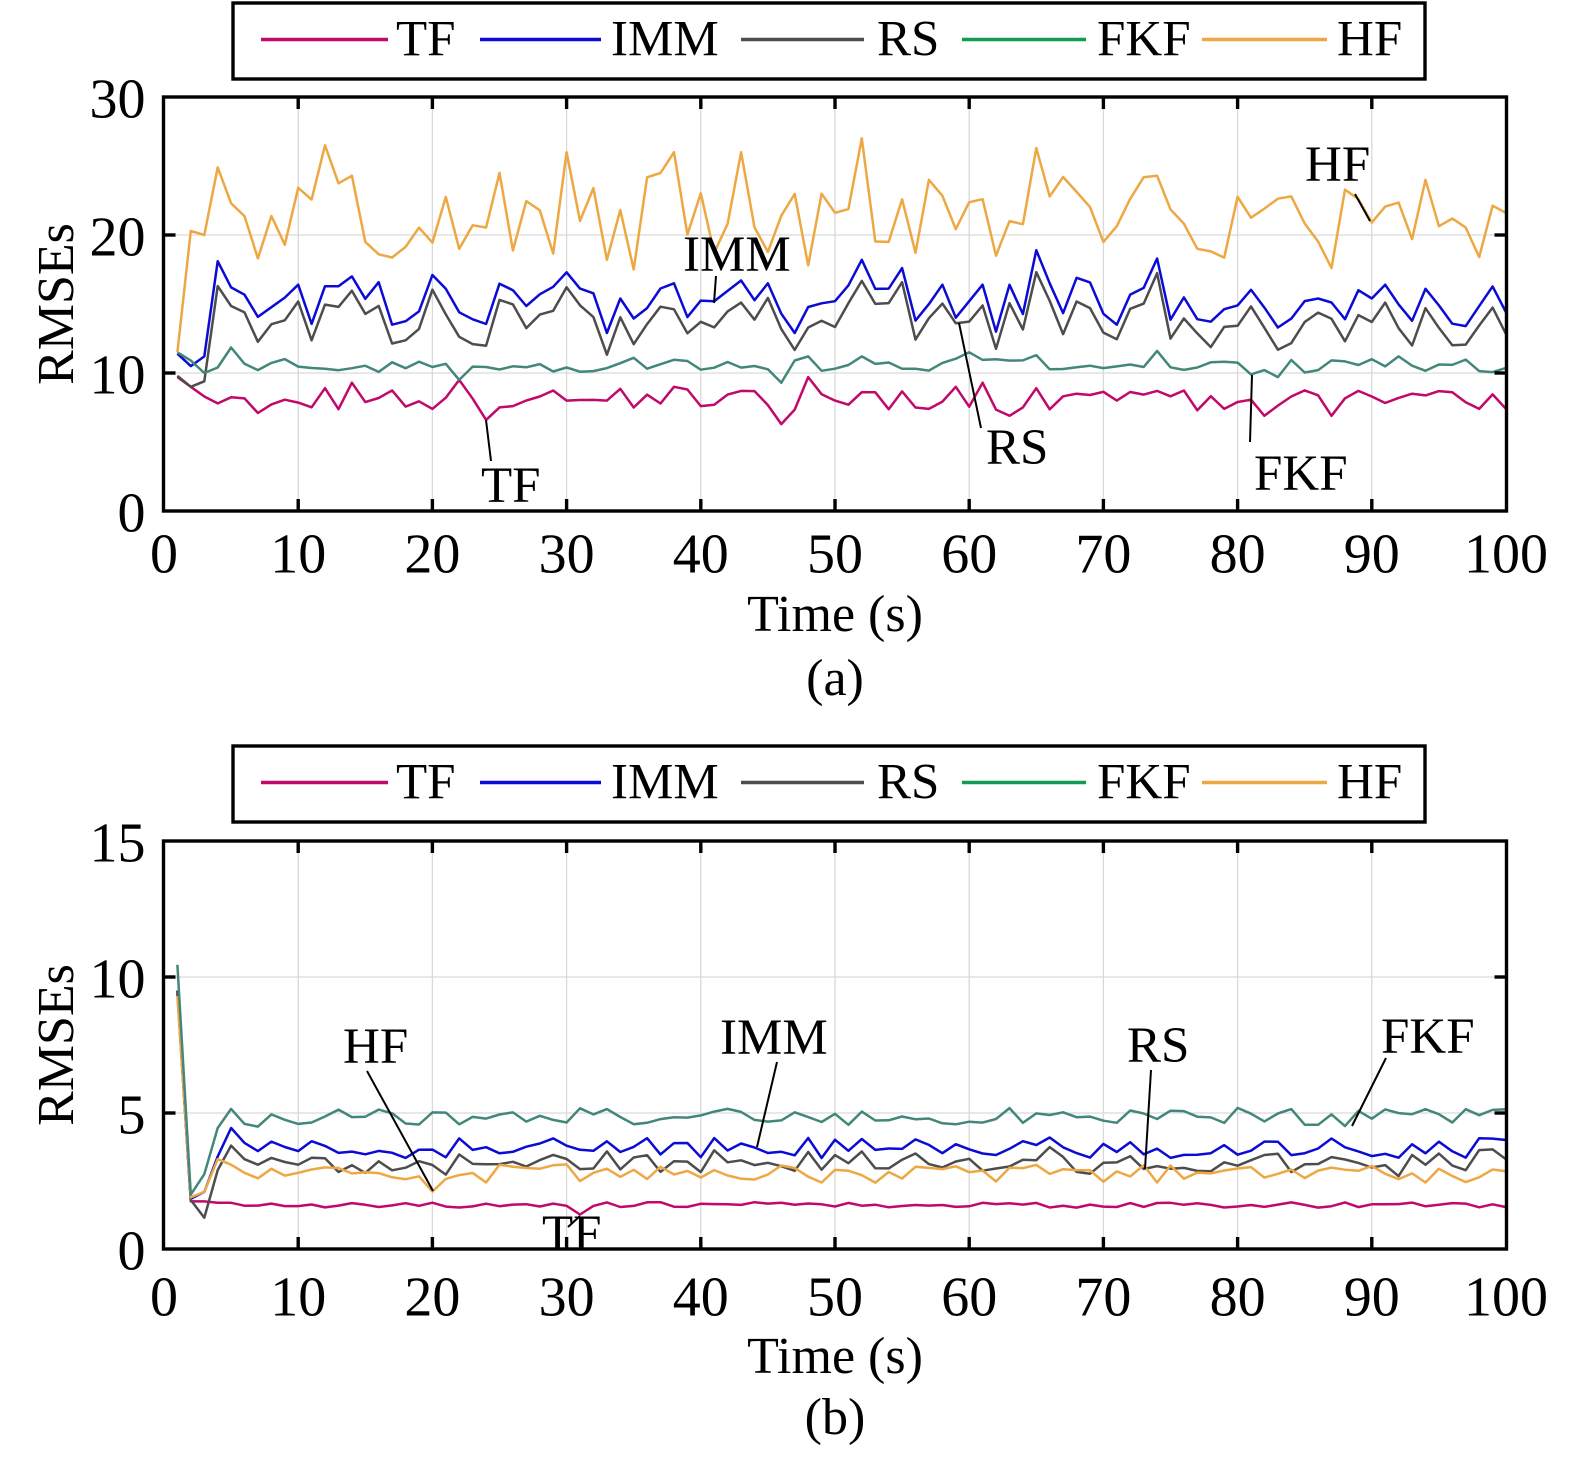 Image resolution: width=1575 pixels, height=1463 pixels. I want to click on svg-text: (b), so click(835, 1417).